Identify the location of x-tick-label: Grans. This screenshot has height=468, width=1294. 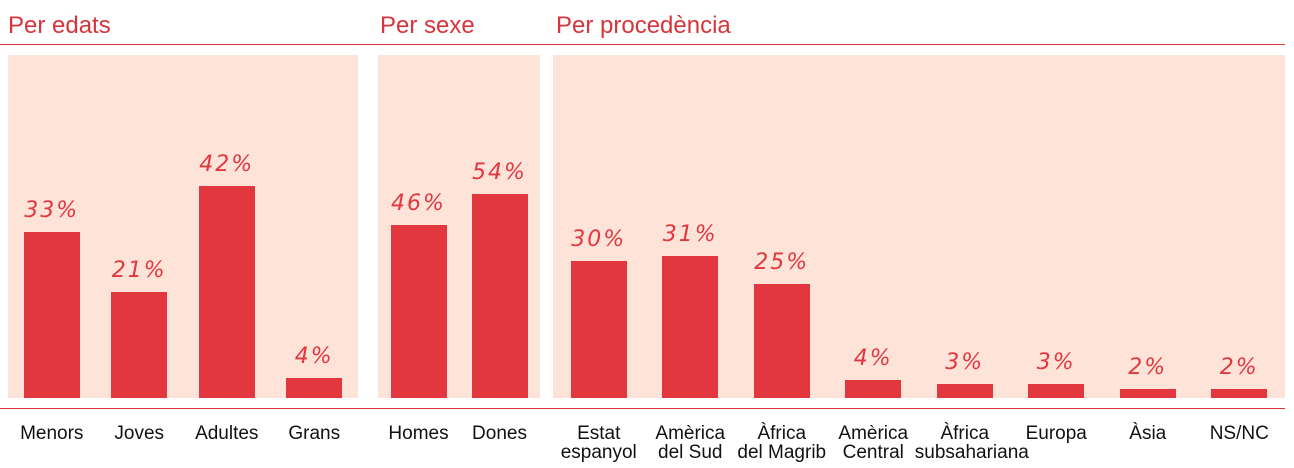
(314, 433).